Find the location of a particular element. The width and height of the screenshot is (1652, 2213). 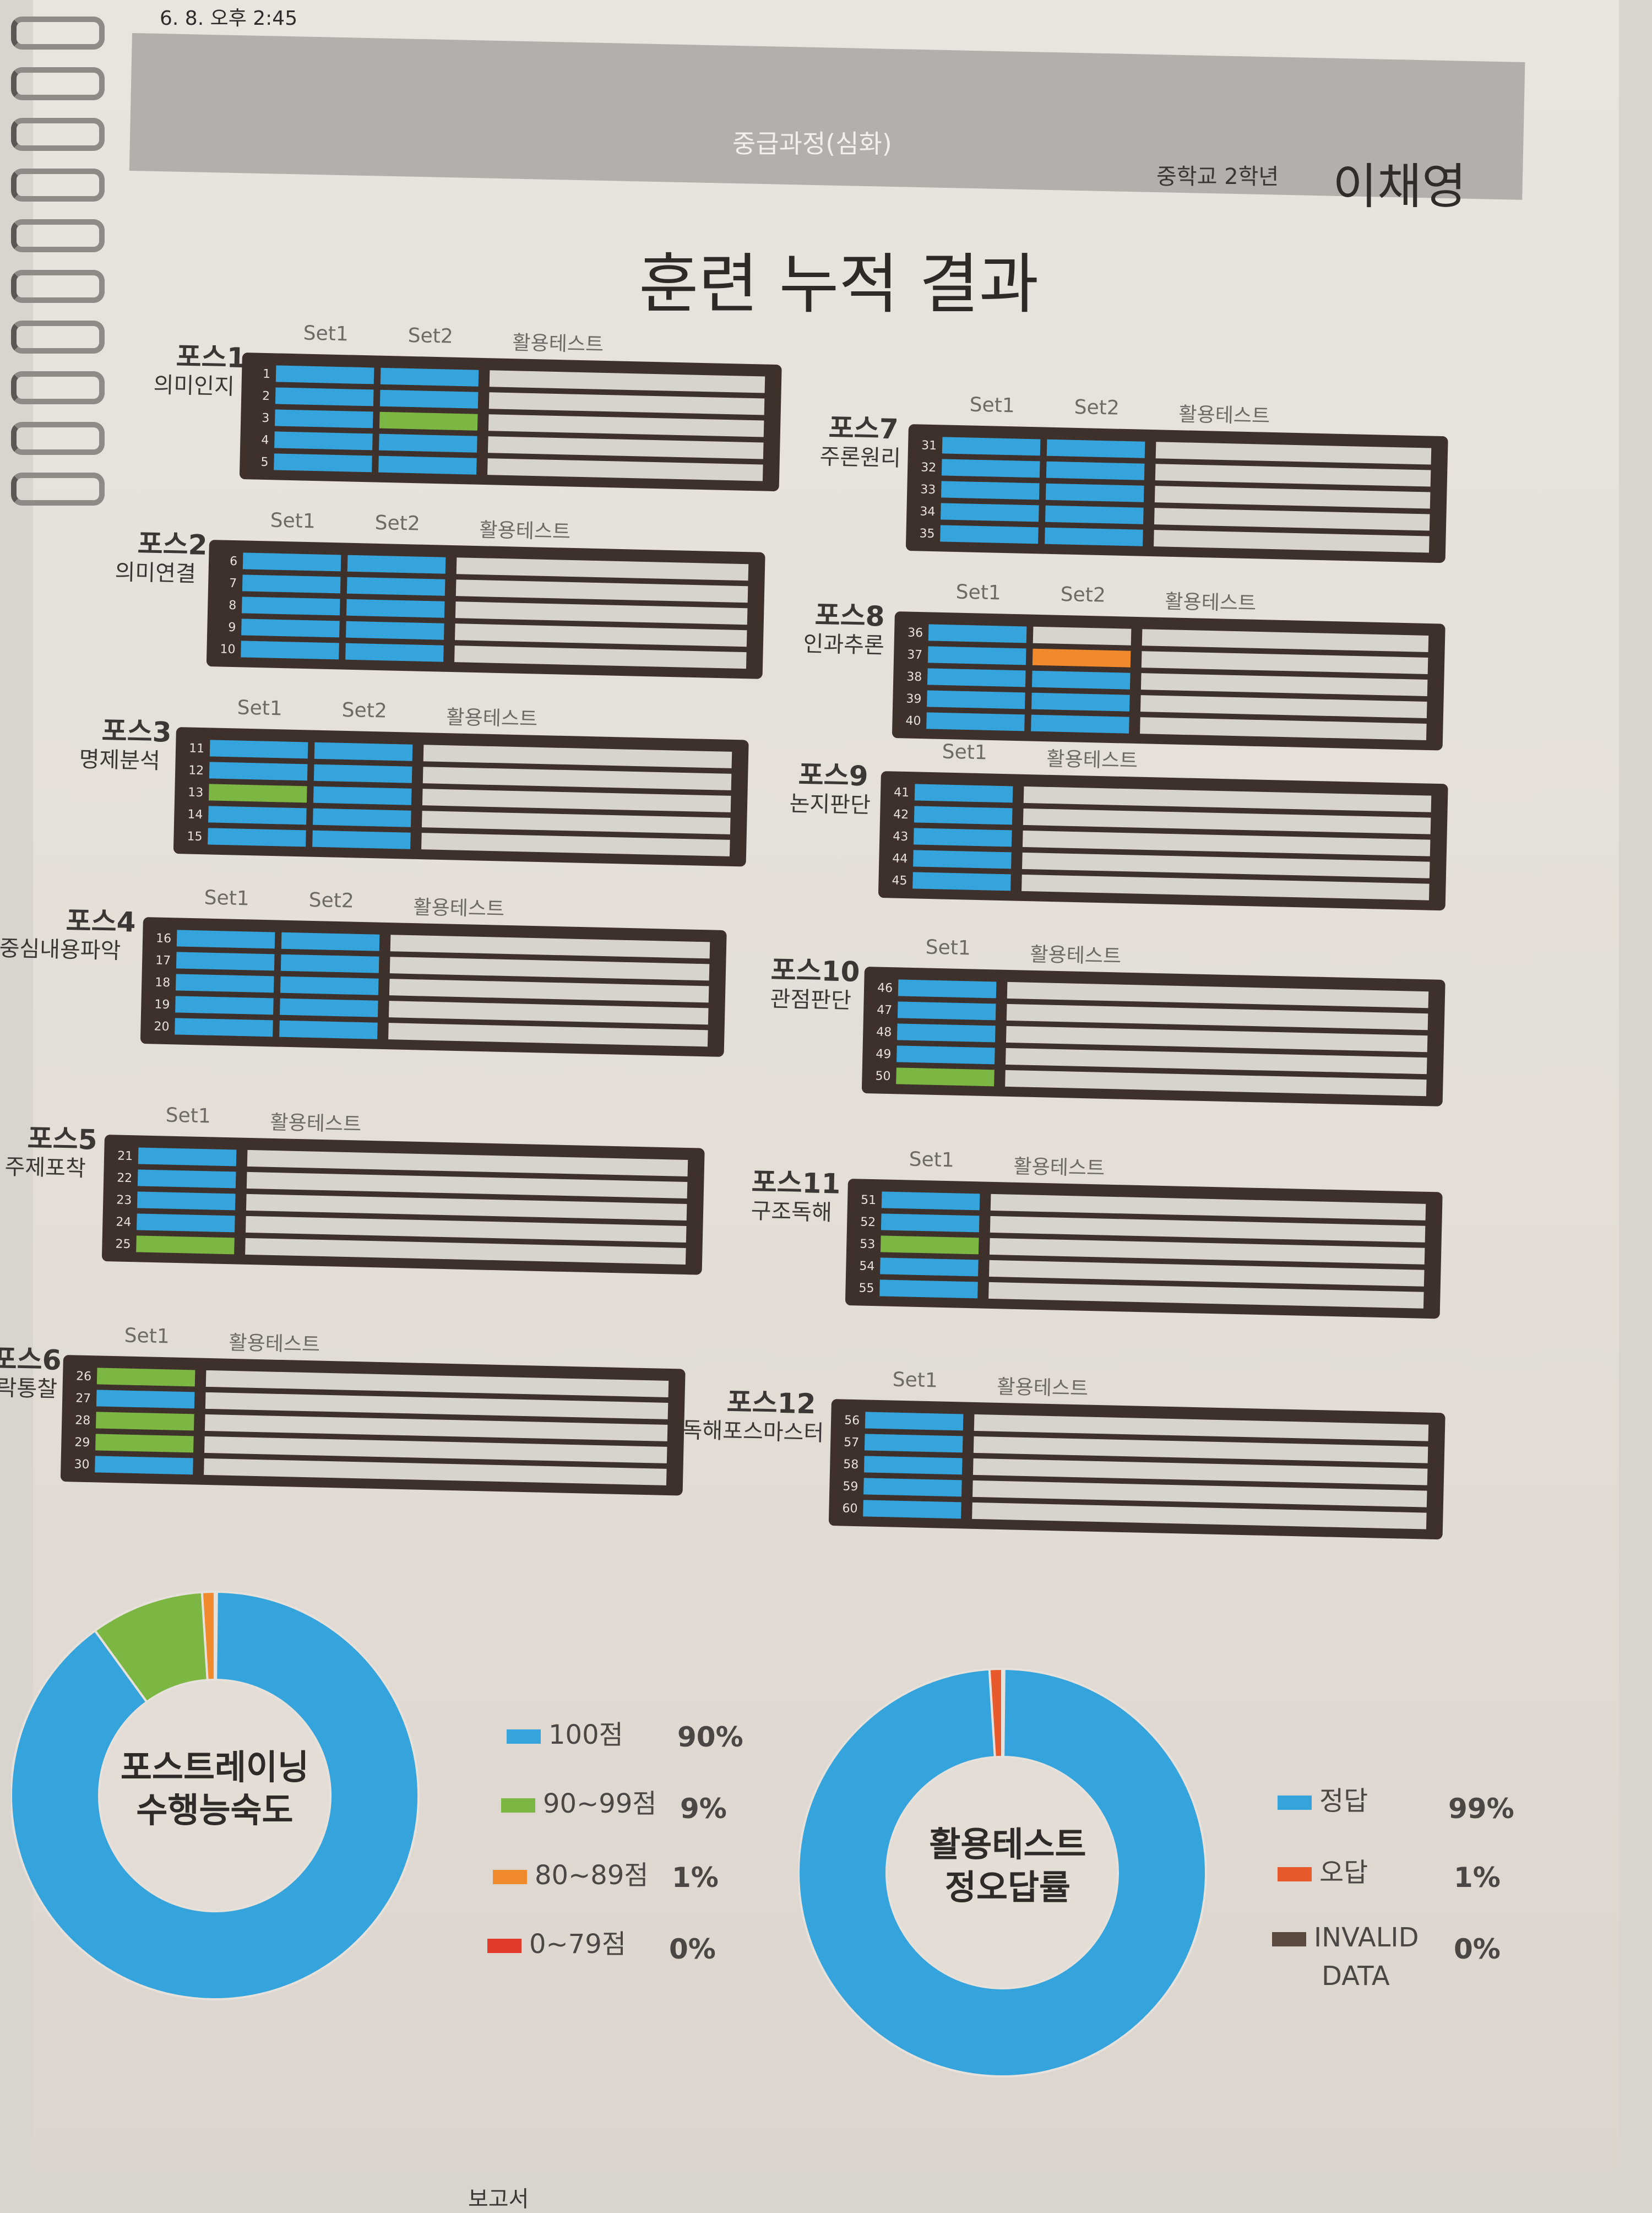

force-subtitle: 구조독해 is located at coordinates (792, 1212).